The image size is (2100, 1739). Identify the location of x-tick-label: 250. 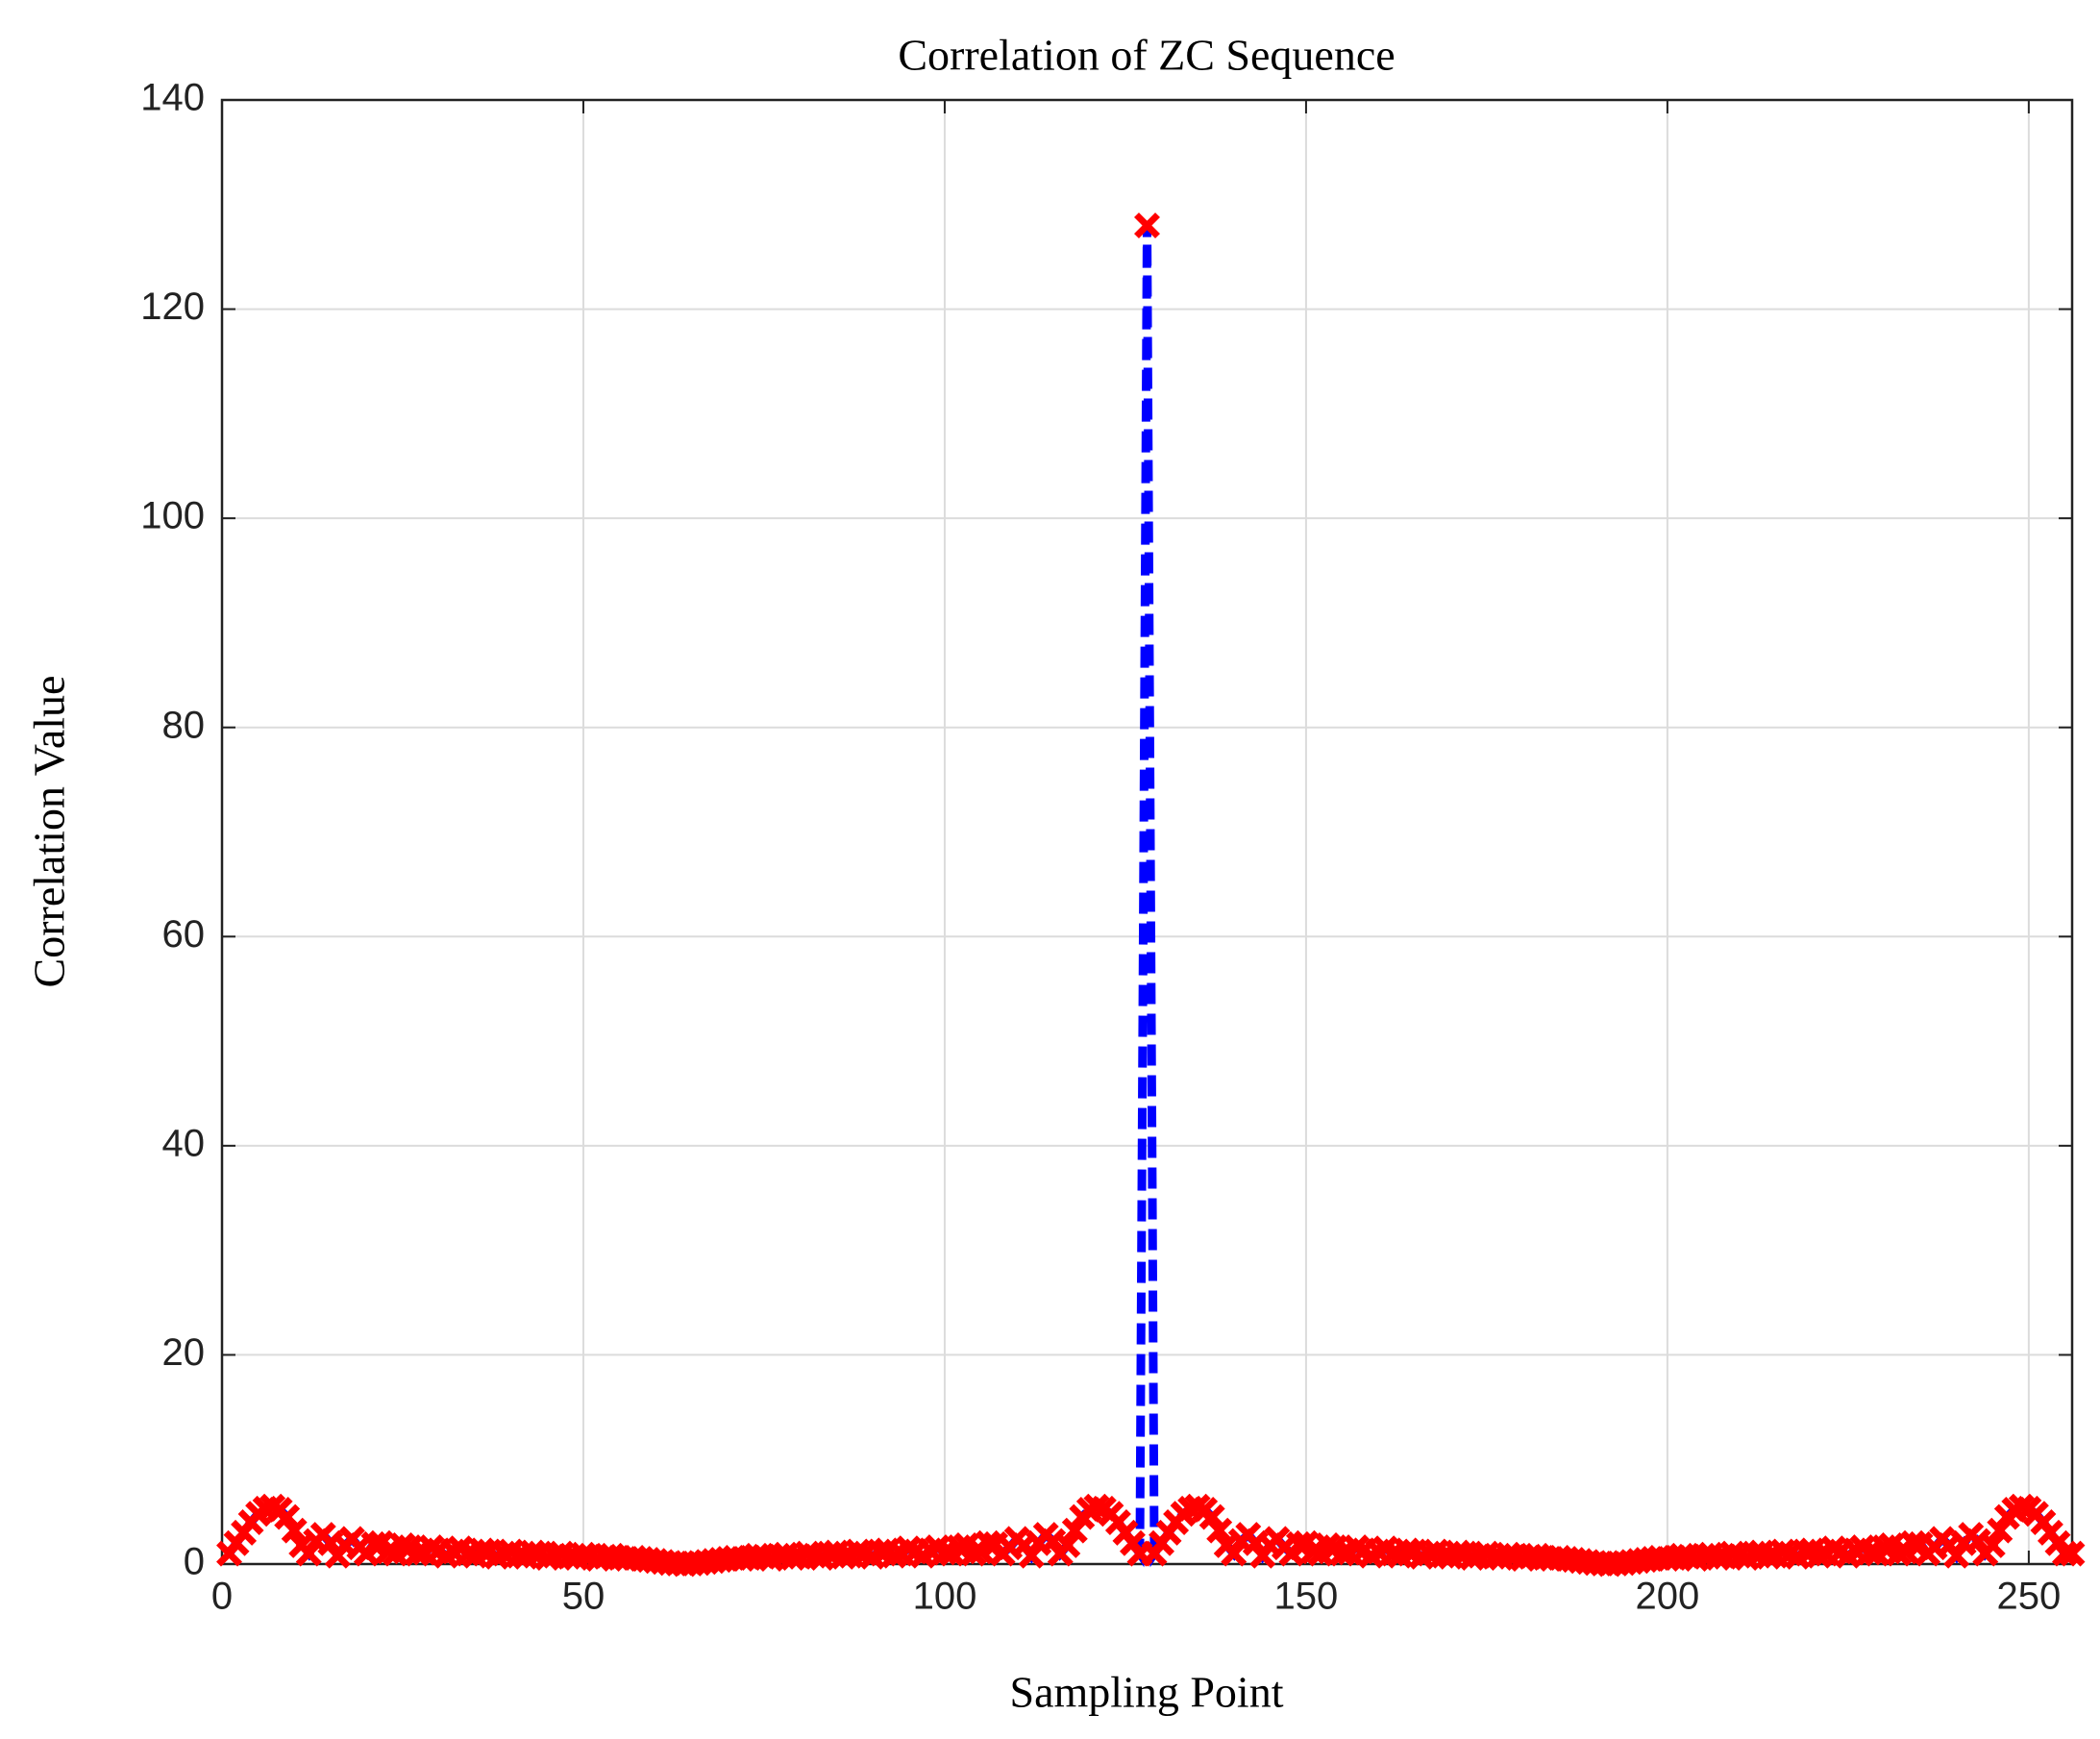
(2030, 1597).